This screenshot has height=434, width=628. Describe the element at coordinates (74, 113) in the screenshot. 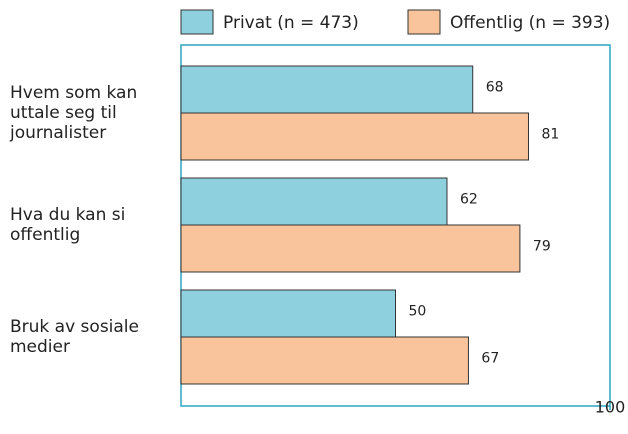

I see `category-label: Hvem som kan uttale seg til journalister` at that location.